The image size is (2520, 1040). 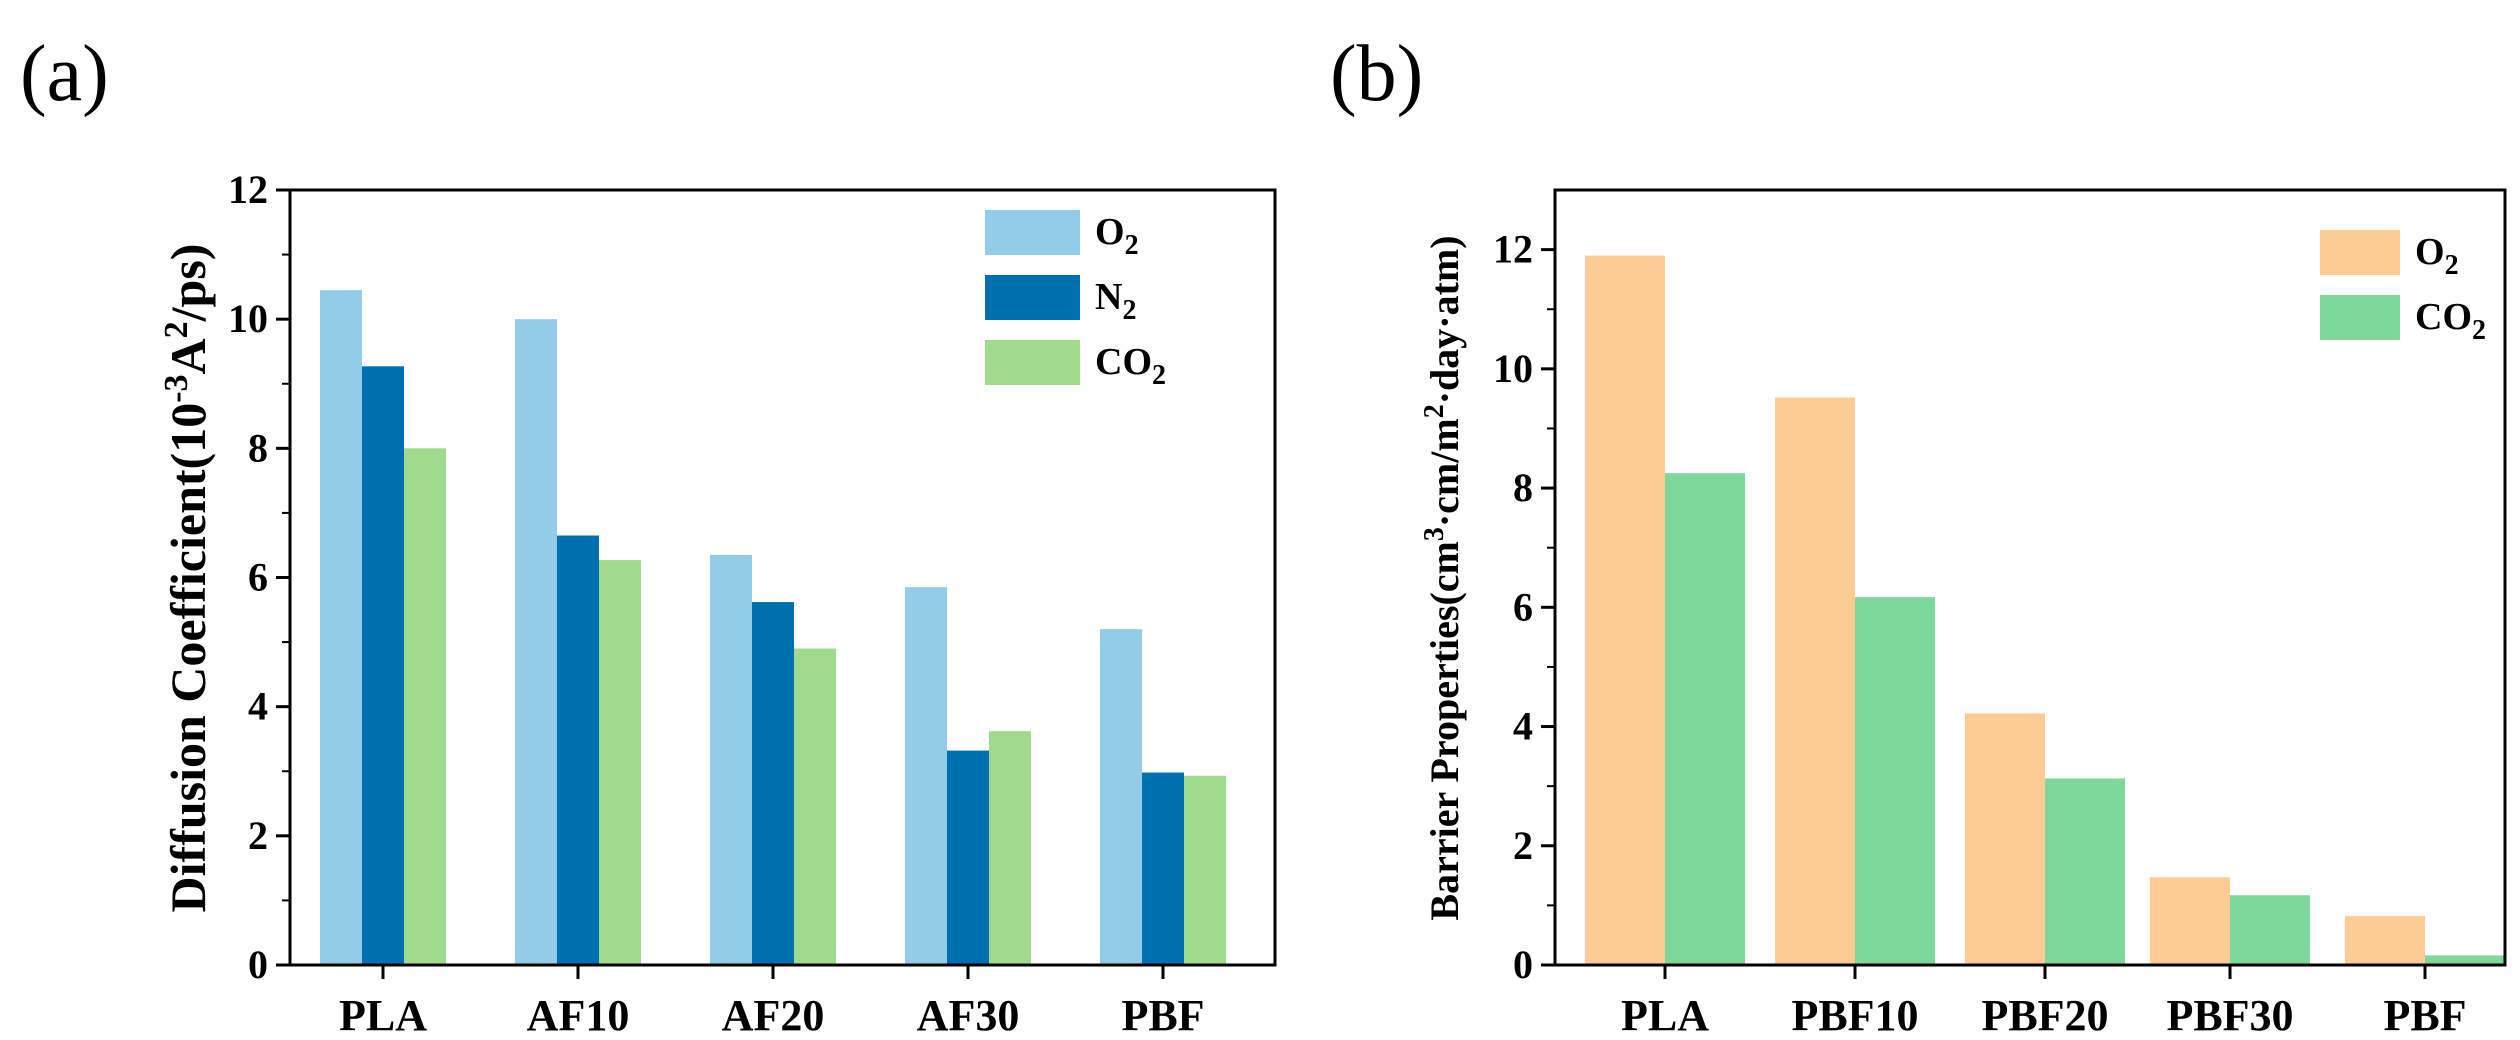 I want to click on x-category-label: PBF20, so click(x=2044, y=1015).